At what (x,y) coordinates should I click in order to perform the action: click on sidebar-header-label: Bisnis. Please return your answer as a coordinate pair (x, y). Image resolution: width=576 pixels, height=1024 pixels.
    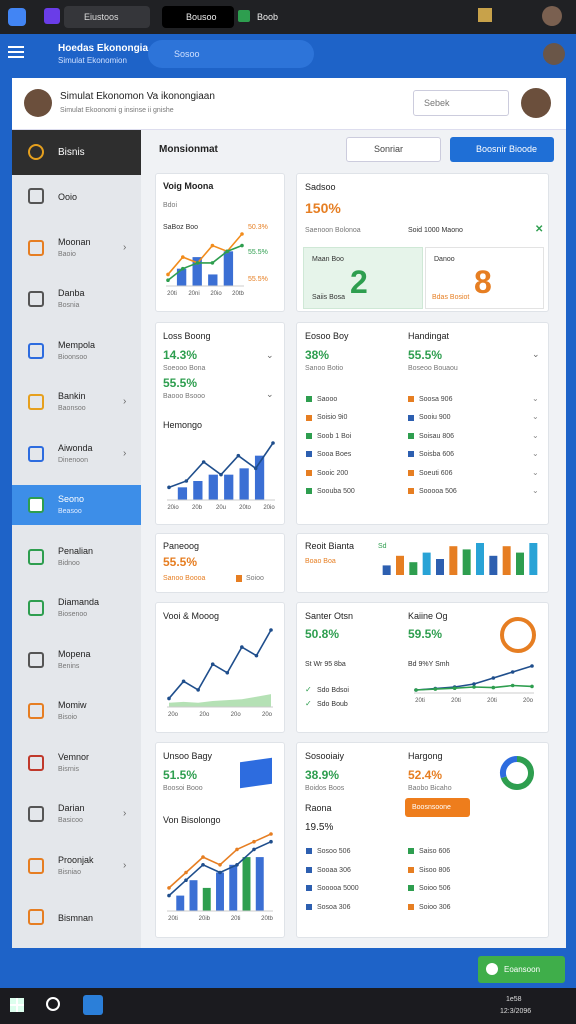
    Looking at the image, I should click on (71, 152).